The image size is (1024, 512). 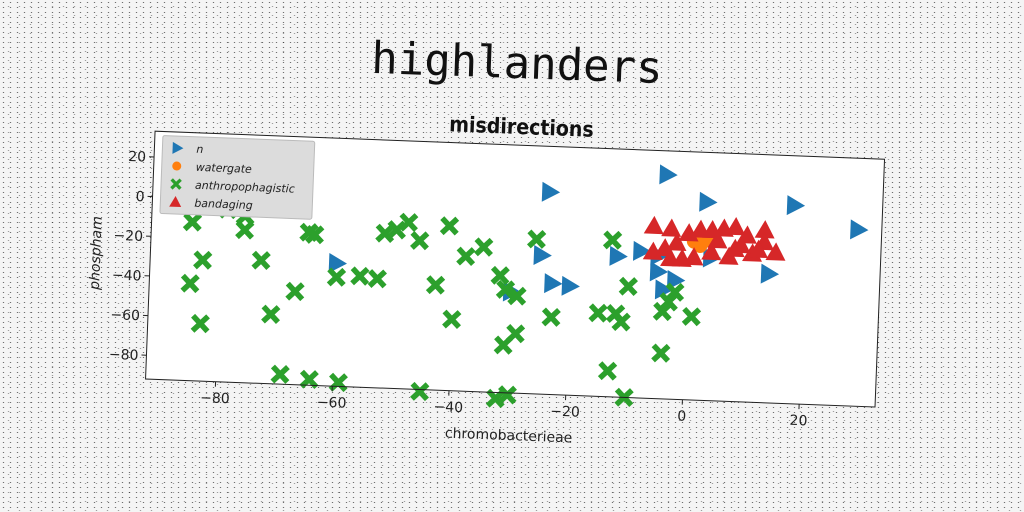 What do you see at coordinates (798, 421) in the screenshot?
I see `x-tick-label: 20` at bounding box center [798, 421].